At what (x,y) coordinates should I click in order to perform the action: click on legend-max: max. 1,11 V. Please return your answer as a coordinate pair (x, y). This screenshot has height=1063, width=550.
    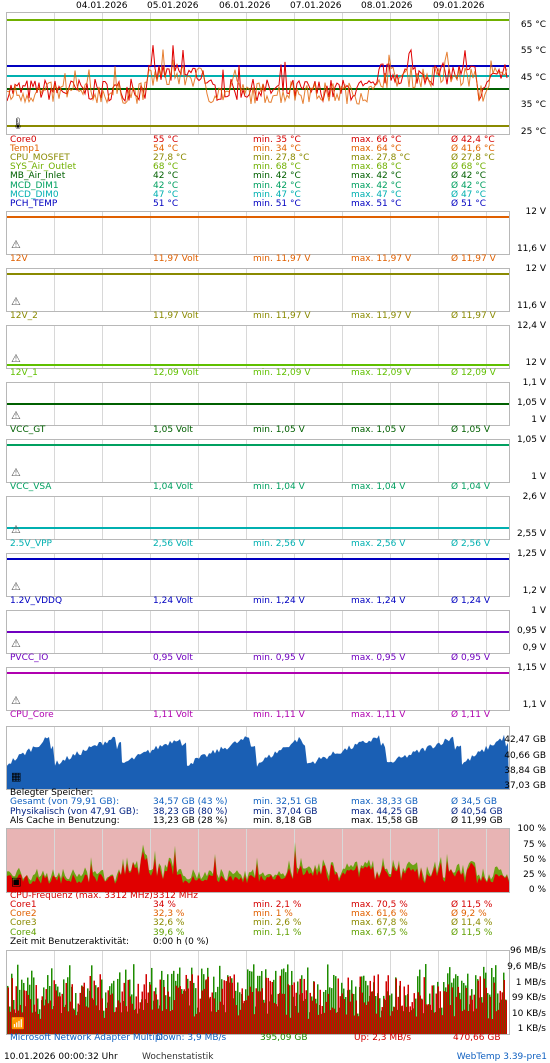
    Looking at the image, I should click on (378, 715).